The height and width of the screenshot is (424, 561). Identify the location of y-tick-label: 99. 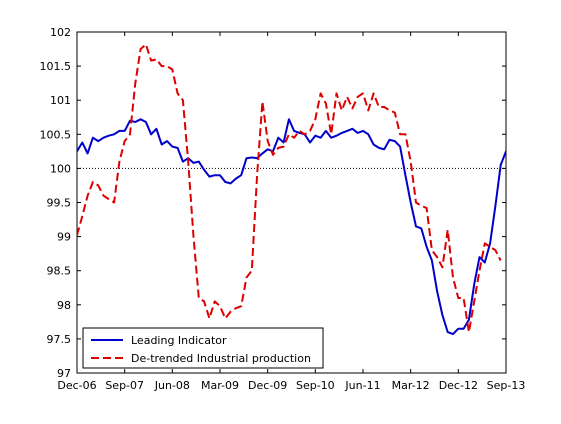
(64, 237).